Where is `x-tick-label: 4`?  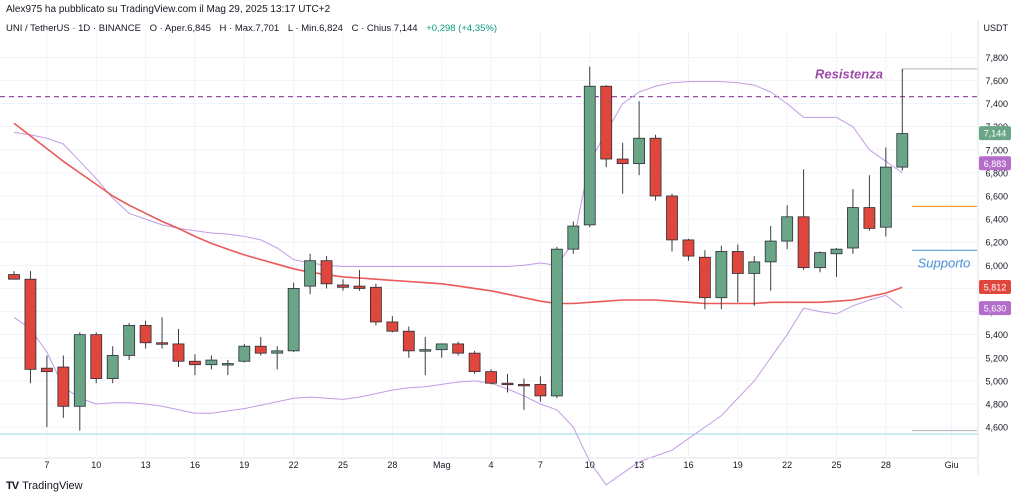
x-tick-label: 4 is located at coordinates (491, 465).